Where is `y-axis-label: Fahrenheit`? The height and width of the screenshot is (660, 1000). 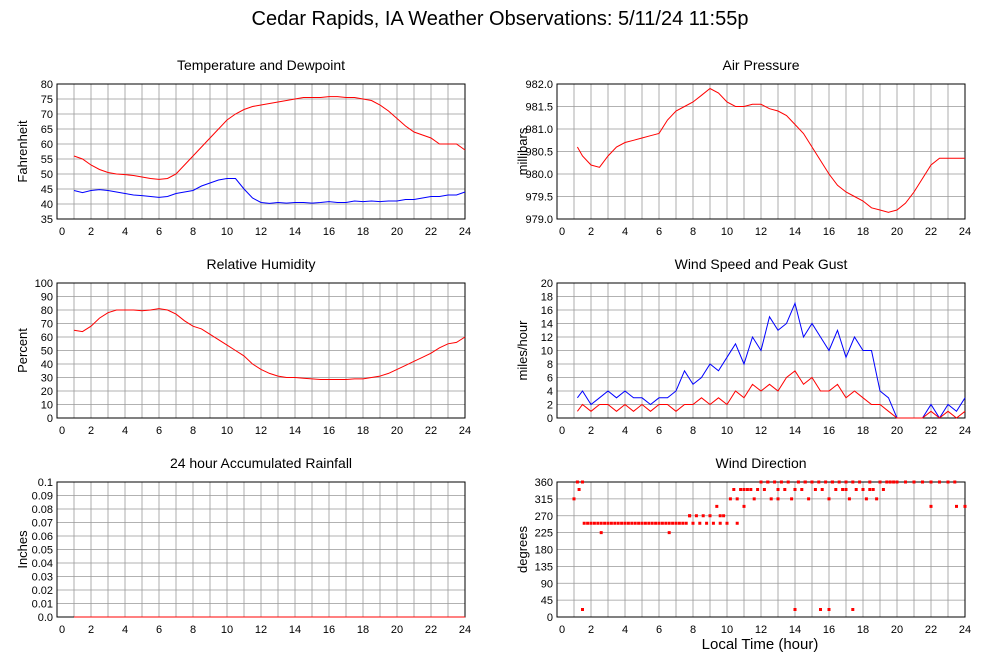
y-axis-label: Fahrenheit is located at coordinates (22, 151).